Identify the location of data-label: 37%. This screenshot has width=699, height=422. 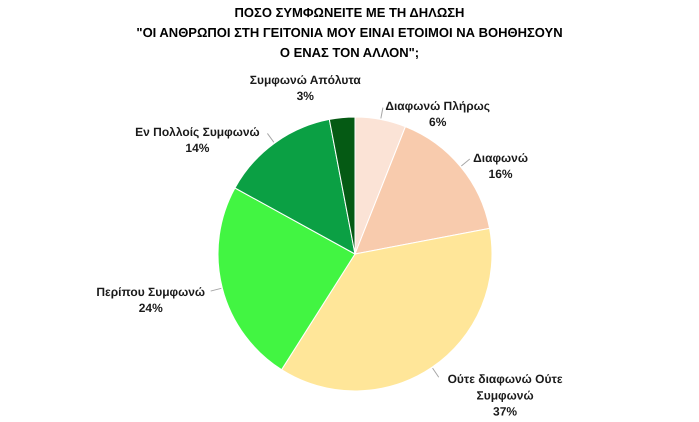
(505, 411).